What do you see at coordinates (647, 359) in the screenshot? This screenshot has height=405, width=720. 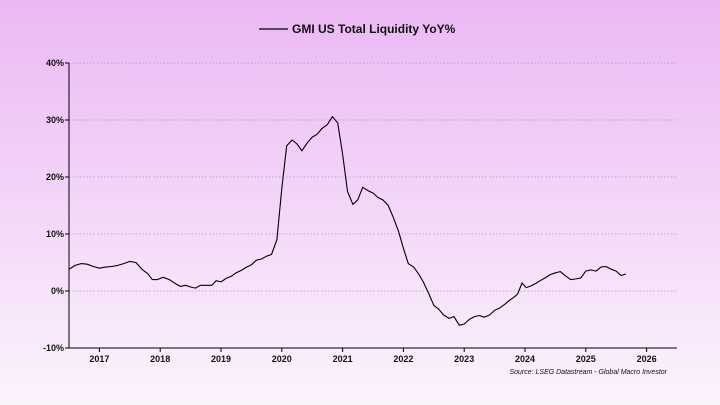 I see `x-tick-label: 2026` at bounding box center [647, 359].